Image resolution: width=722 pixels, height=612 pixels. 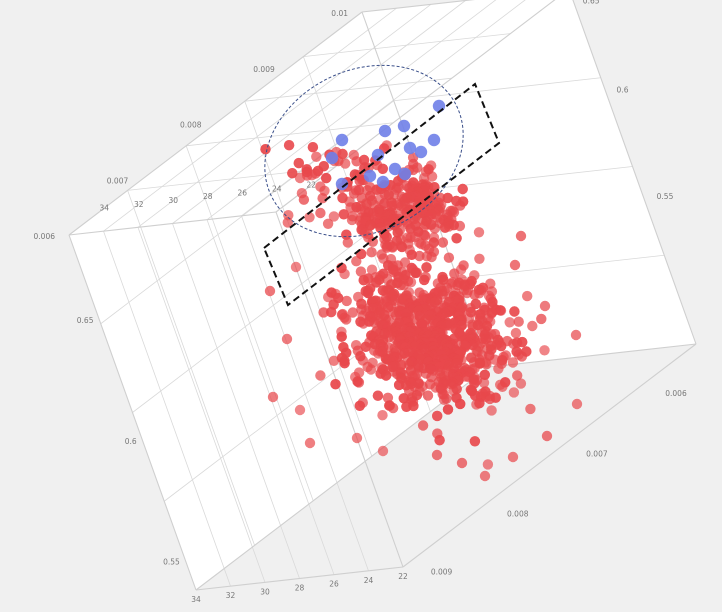 What do you see at coordinates (623, 89) in the screenshot?
I see `vertical-tick-label: 0.6` at bounding box center [623, 89].